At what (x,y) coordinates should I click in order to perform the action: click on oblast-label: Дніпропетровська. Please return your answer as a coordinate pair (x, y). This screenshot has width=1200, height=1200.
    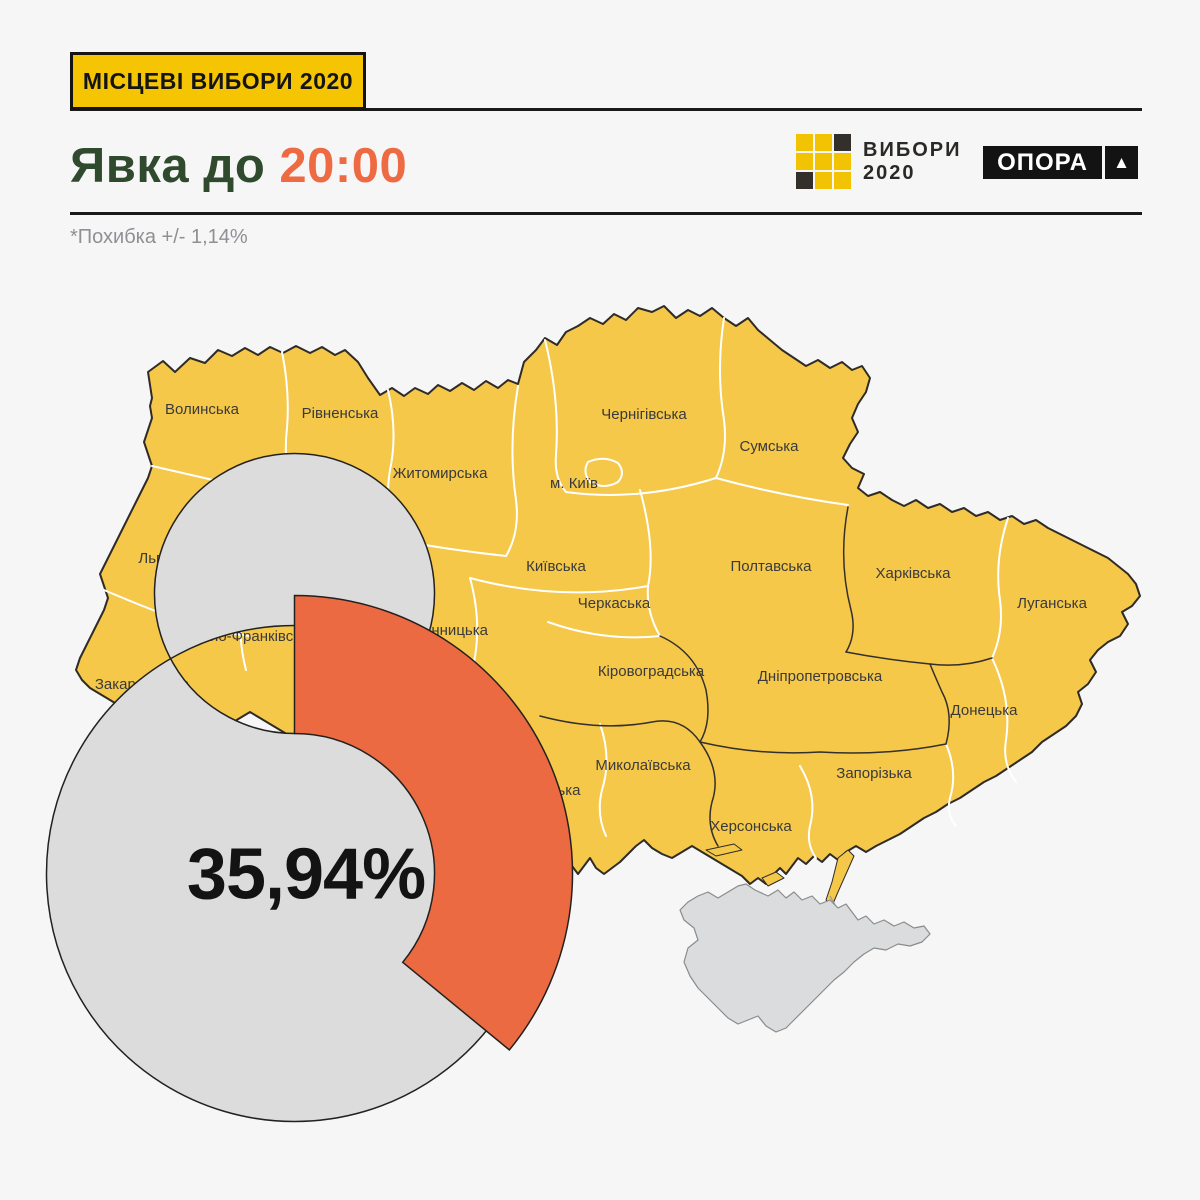
    Looking at the image, I should click on (820, 676).